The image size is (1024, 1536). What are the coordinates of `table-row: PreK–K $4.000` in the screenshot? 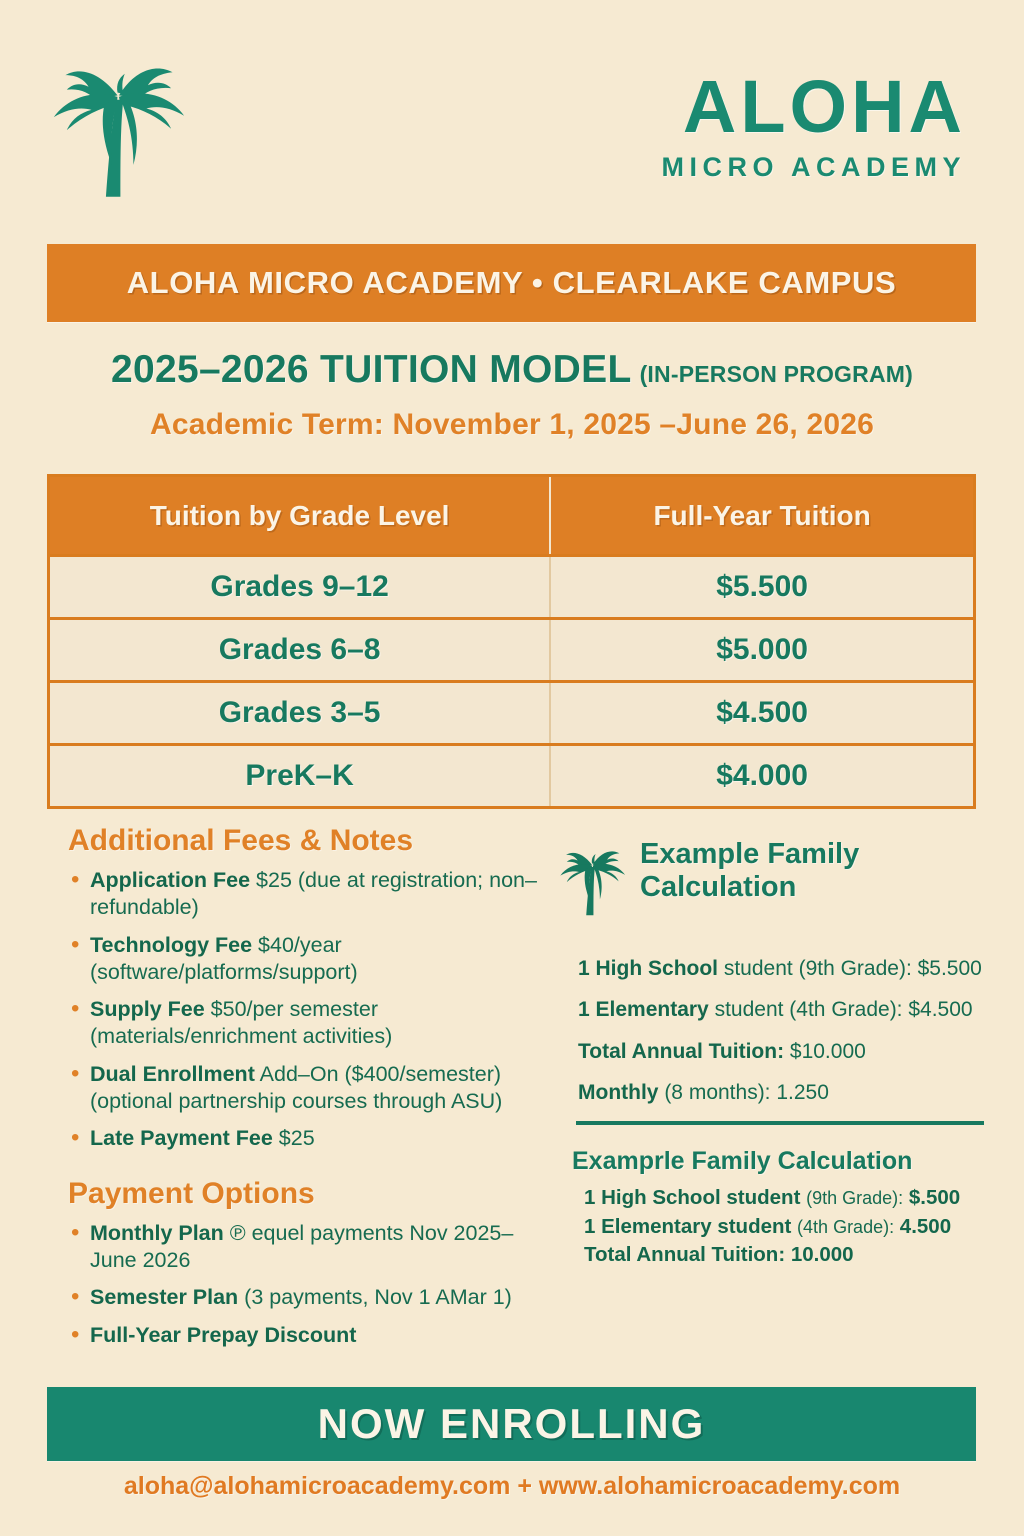 It's located at (511, 774).